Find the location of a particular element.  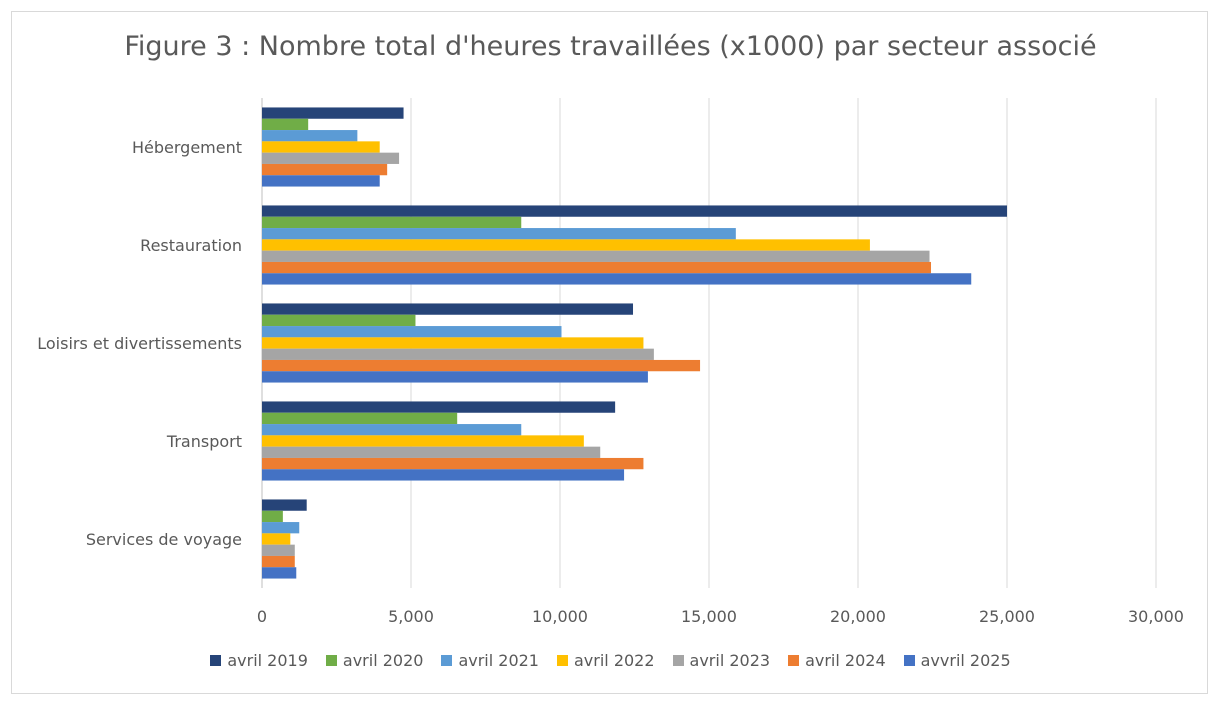

legend-item: avril 2024 is located at coordinates (837, 660).